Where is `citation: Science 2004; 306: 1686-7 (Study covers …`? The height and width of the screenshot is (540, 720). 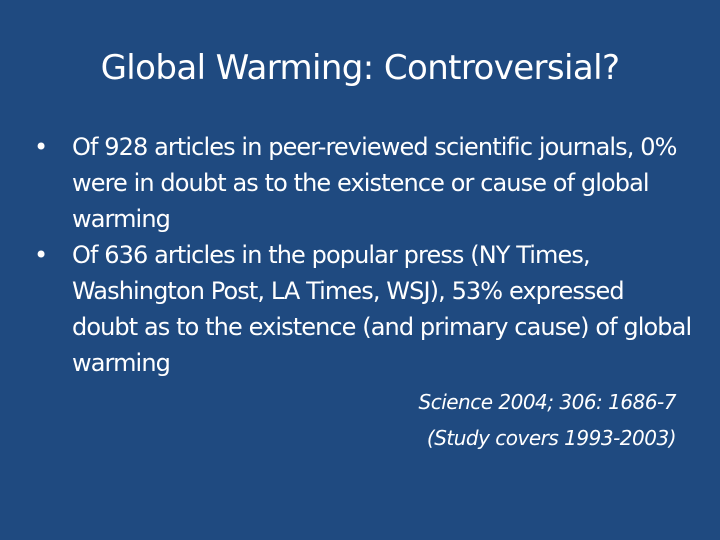 citation: Science 2004; 306: 1686-7 (Study covers … is located at coordinates (548, 420).